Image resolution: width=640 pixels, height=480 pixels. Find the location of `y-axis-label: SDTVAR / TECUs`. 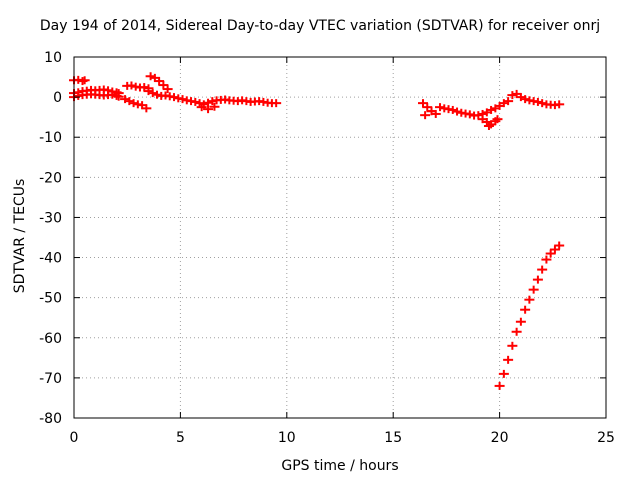

y-axis-label: SDTVAR / TECUs is located at coordinates (20, 236).